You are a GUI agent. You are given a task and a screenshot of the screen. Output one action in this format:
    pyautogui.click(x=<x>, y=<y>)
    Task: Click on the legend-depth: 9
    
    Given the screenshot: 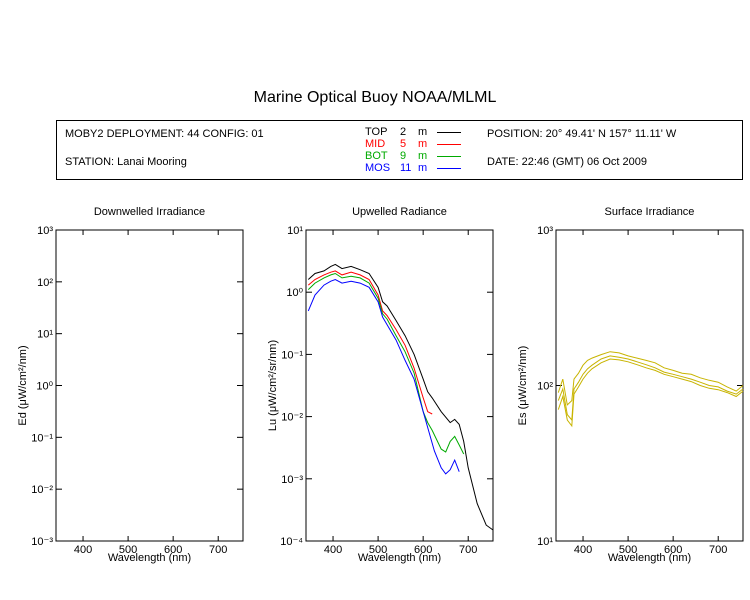 What is the action you would take?
    pyautogui.click(x=403, y=156)
    